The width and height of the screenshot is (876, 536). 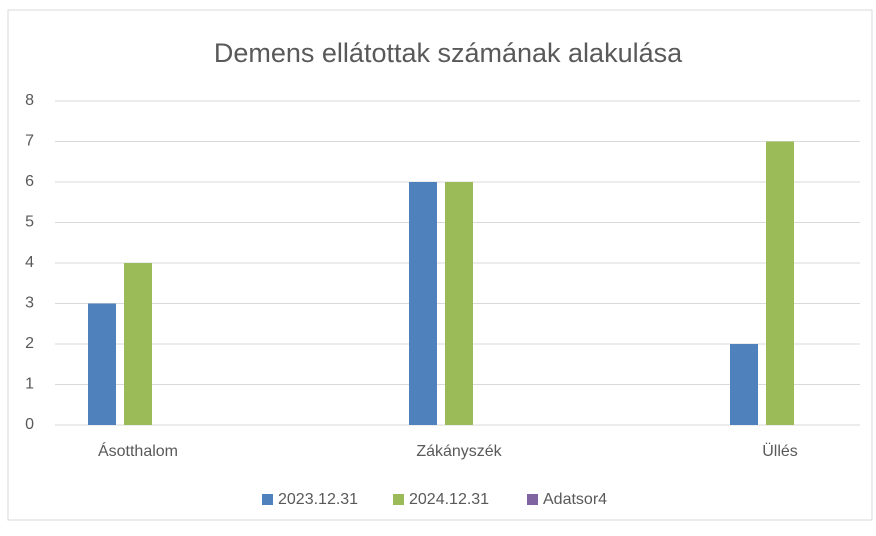 What do you see at coordinates (575, 499) in the screenshot?
I see `legend-label: Adatsor4` at bounding box center [575, 499].